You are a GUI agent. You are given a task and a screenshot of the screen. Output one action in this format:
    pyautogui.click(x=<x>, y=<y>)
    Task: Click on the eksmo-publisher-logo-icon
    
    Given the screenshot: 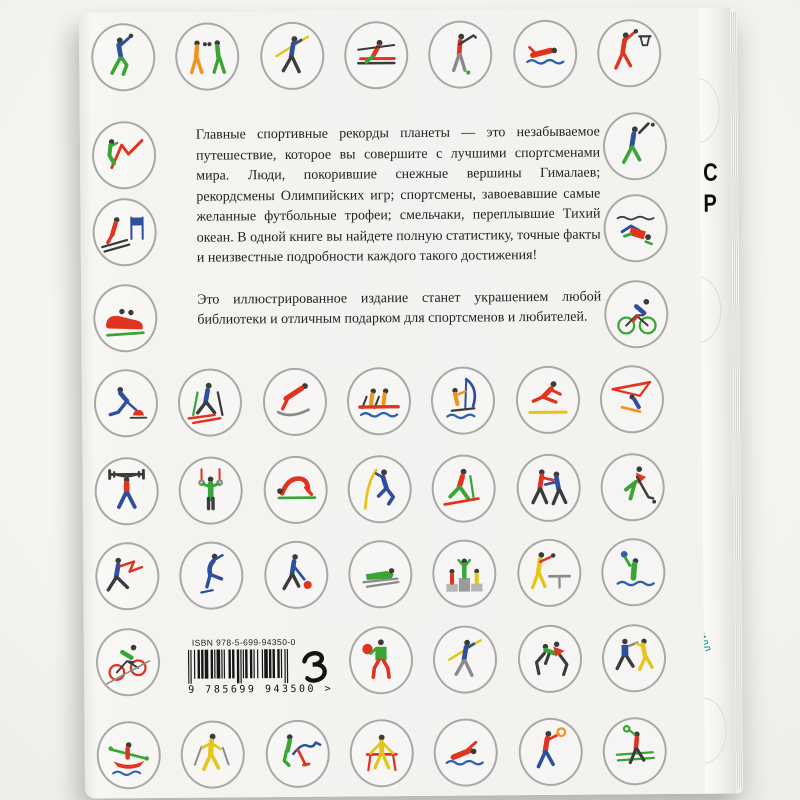 What is the action you would take?
    pyautogui.click(x=314, y=667)
    